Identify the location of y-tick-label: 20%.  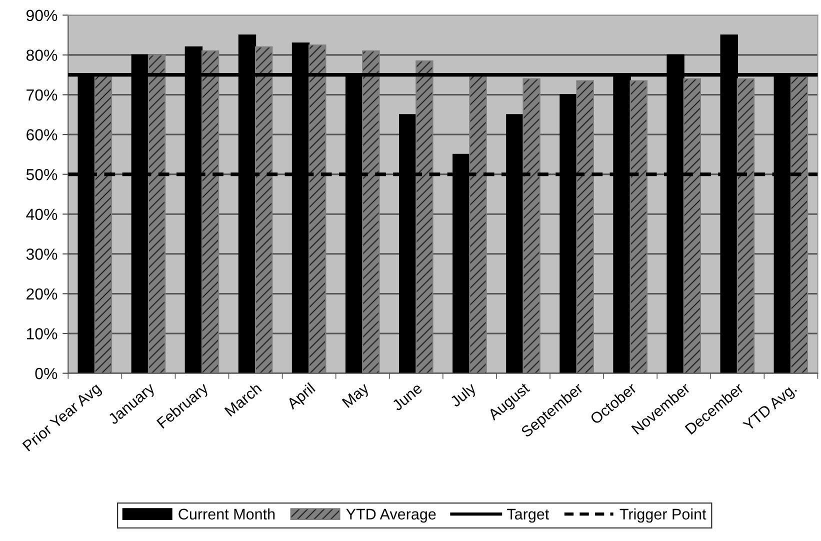
(42, 294).